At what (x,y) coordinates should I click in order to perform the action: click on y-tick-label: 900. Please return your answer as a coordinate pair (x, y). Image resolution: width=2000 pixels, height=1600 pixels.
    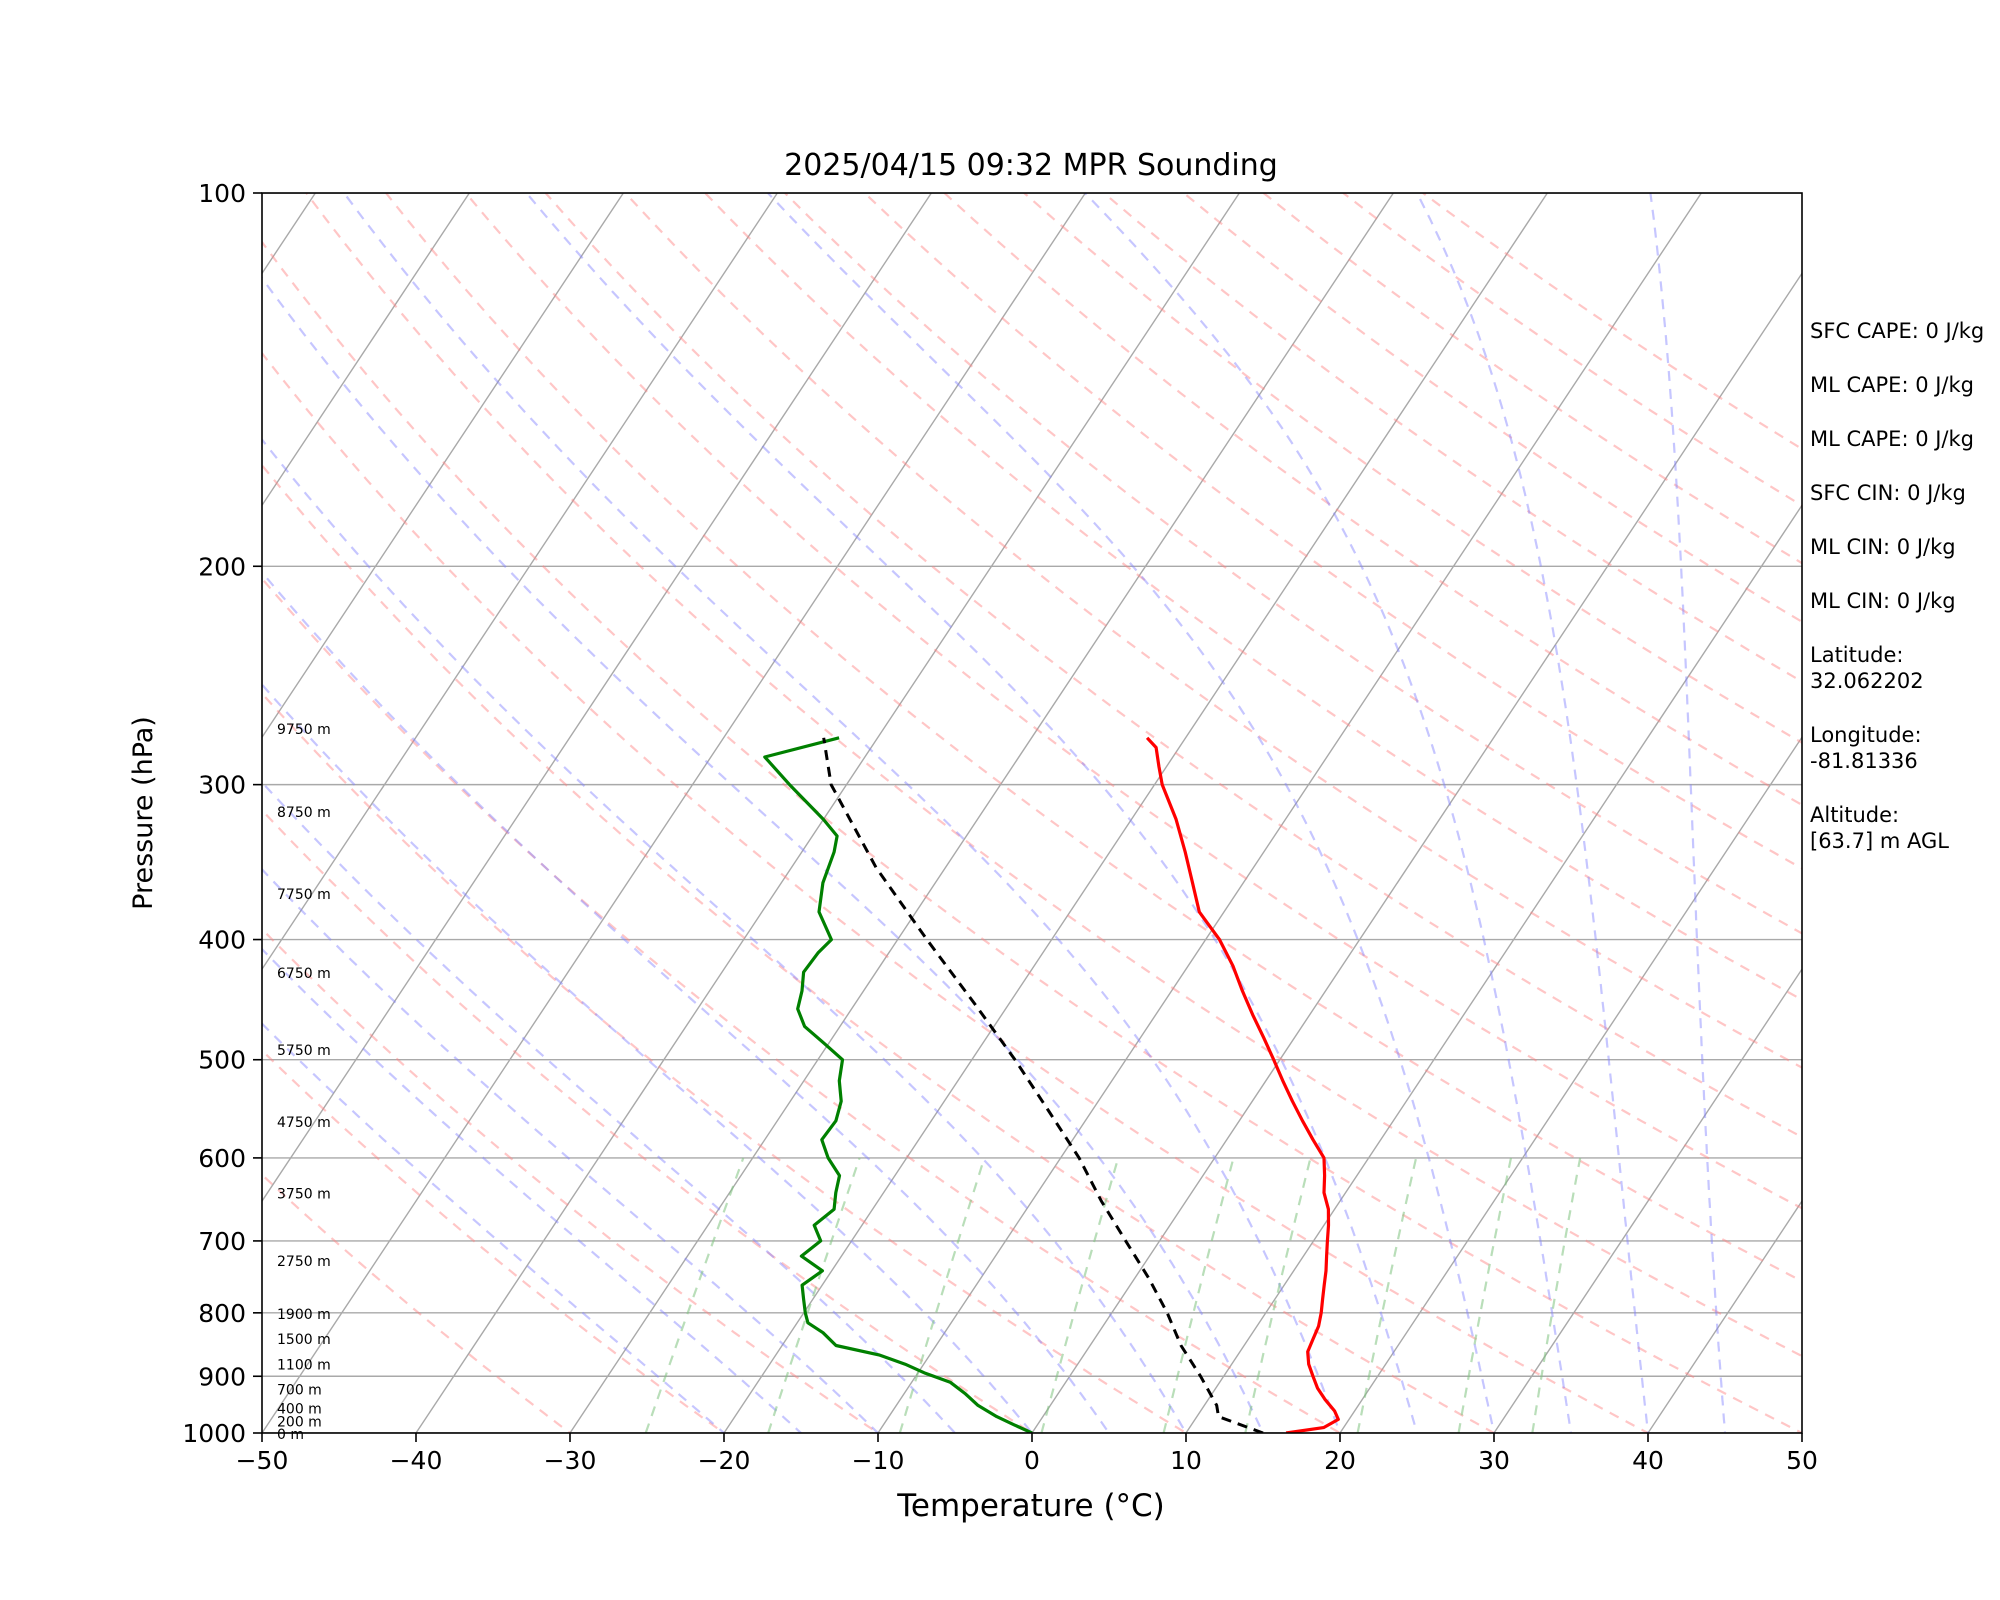
    Looking at the image, I should click on (222, 1376).